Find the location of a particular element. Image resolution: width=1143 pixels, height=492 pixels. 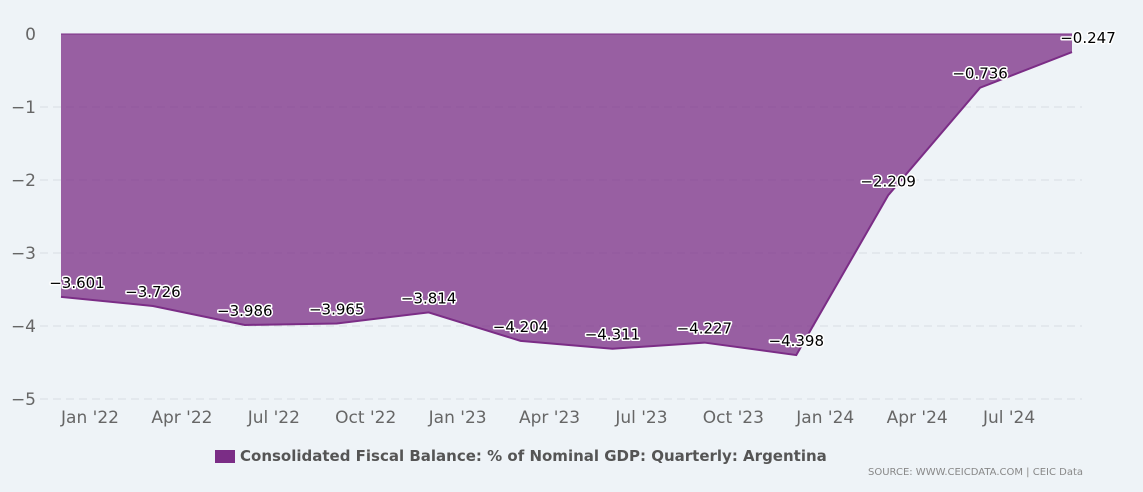

x-tick-label: Jan '24 is located at coordinates (824, 418).